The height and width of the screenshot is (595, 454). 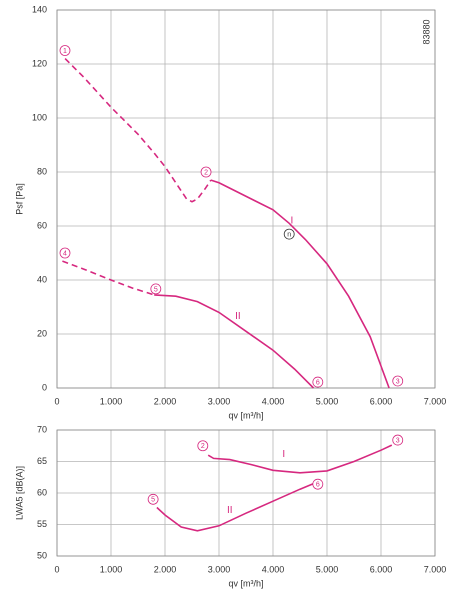 What do you see at coordinates (39, 63) in the screenshot?
I see `y-tick-label: 120` at bounding box center [39, 63].